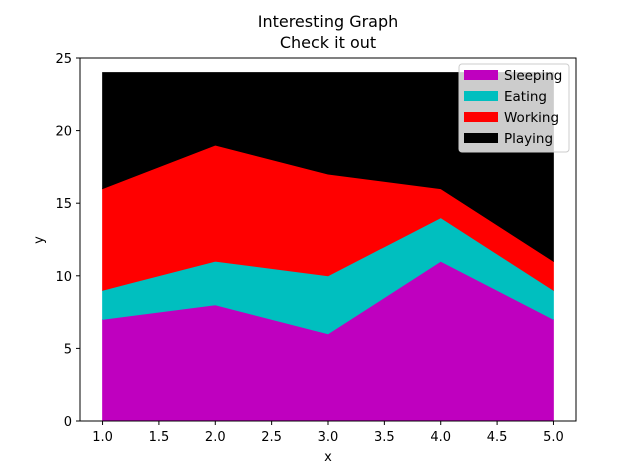  Describe the element at coordinates (481, 138) in the screenshot. I see `legend-swatch-playing` at that location.